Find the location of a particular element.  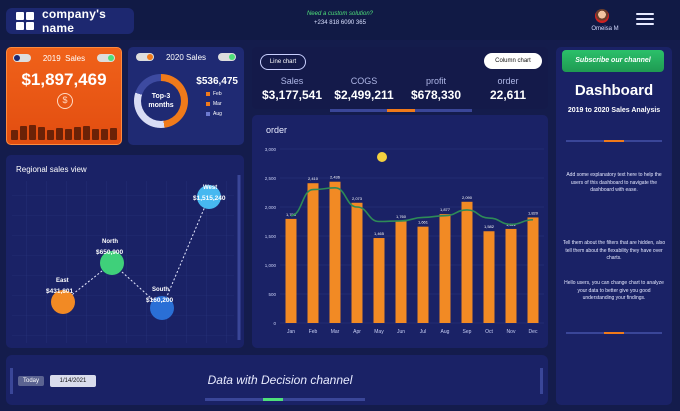

footer-panel is located at coordinates (277, 380).